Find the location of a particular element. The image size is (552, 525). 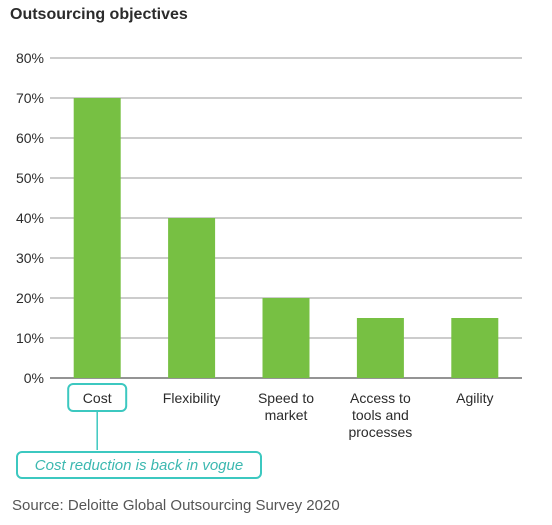

y-tick-label: 80% is located at coordinates (30, 58).